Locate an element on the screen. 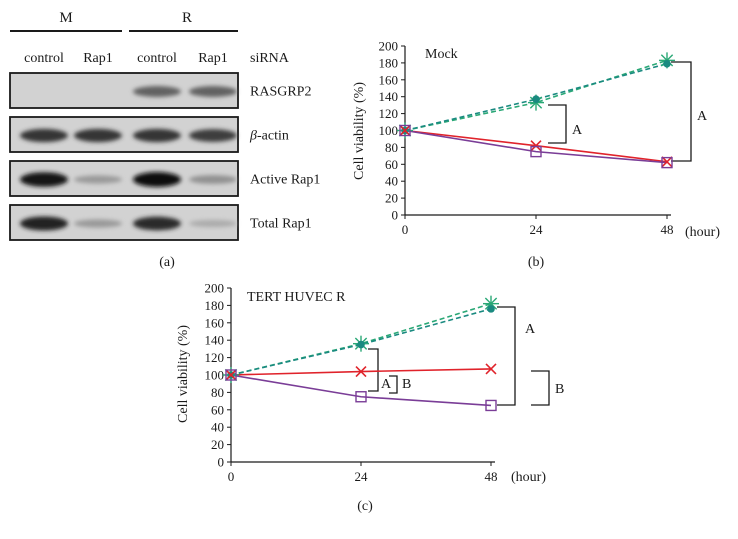 The image size is (738, 539). blot-row-label: RASGRP2 is located at coordinates (280, 92).